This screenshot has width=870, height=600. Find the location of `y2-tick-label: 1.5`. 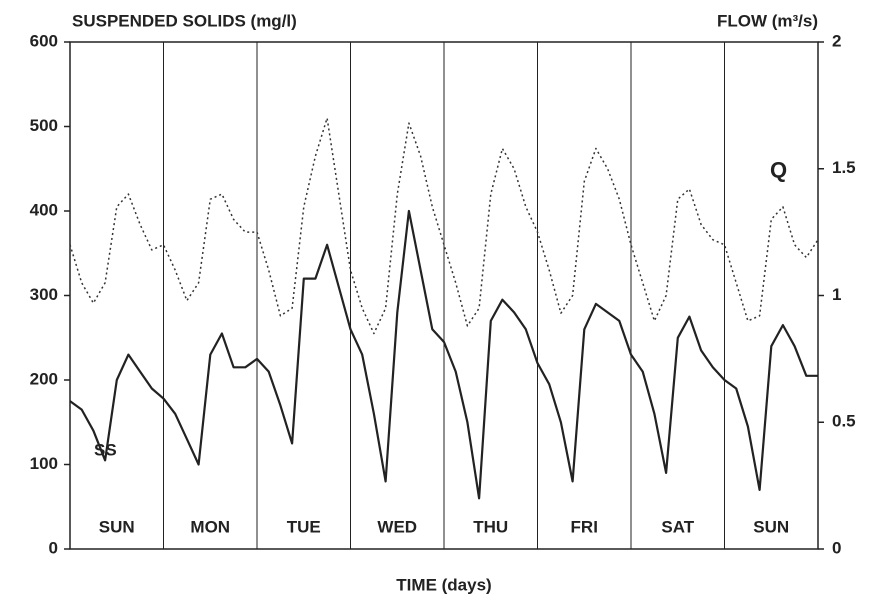

y2-tick-label: 1.5 is located at coordinates (844, 167).